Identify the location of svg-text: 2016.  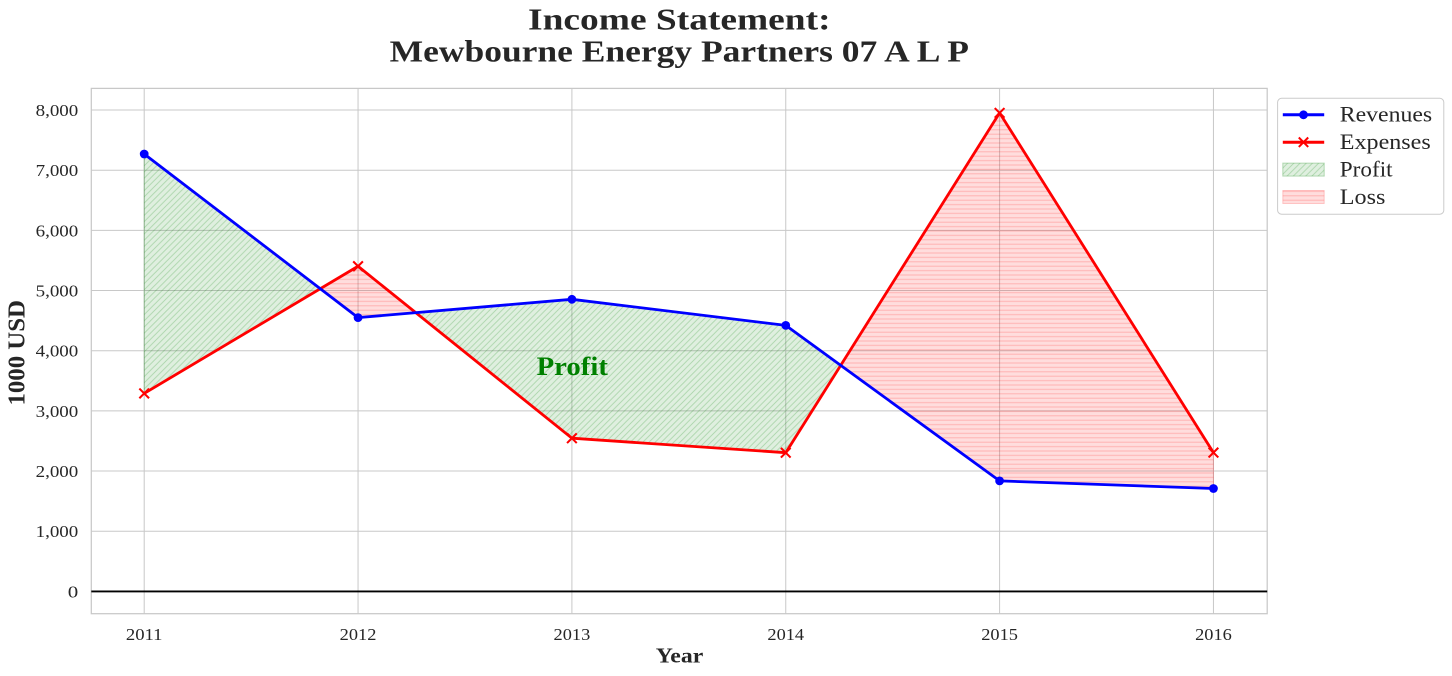
(1213, 634).